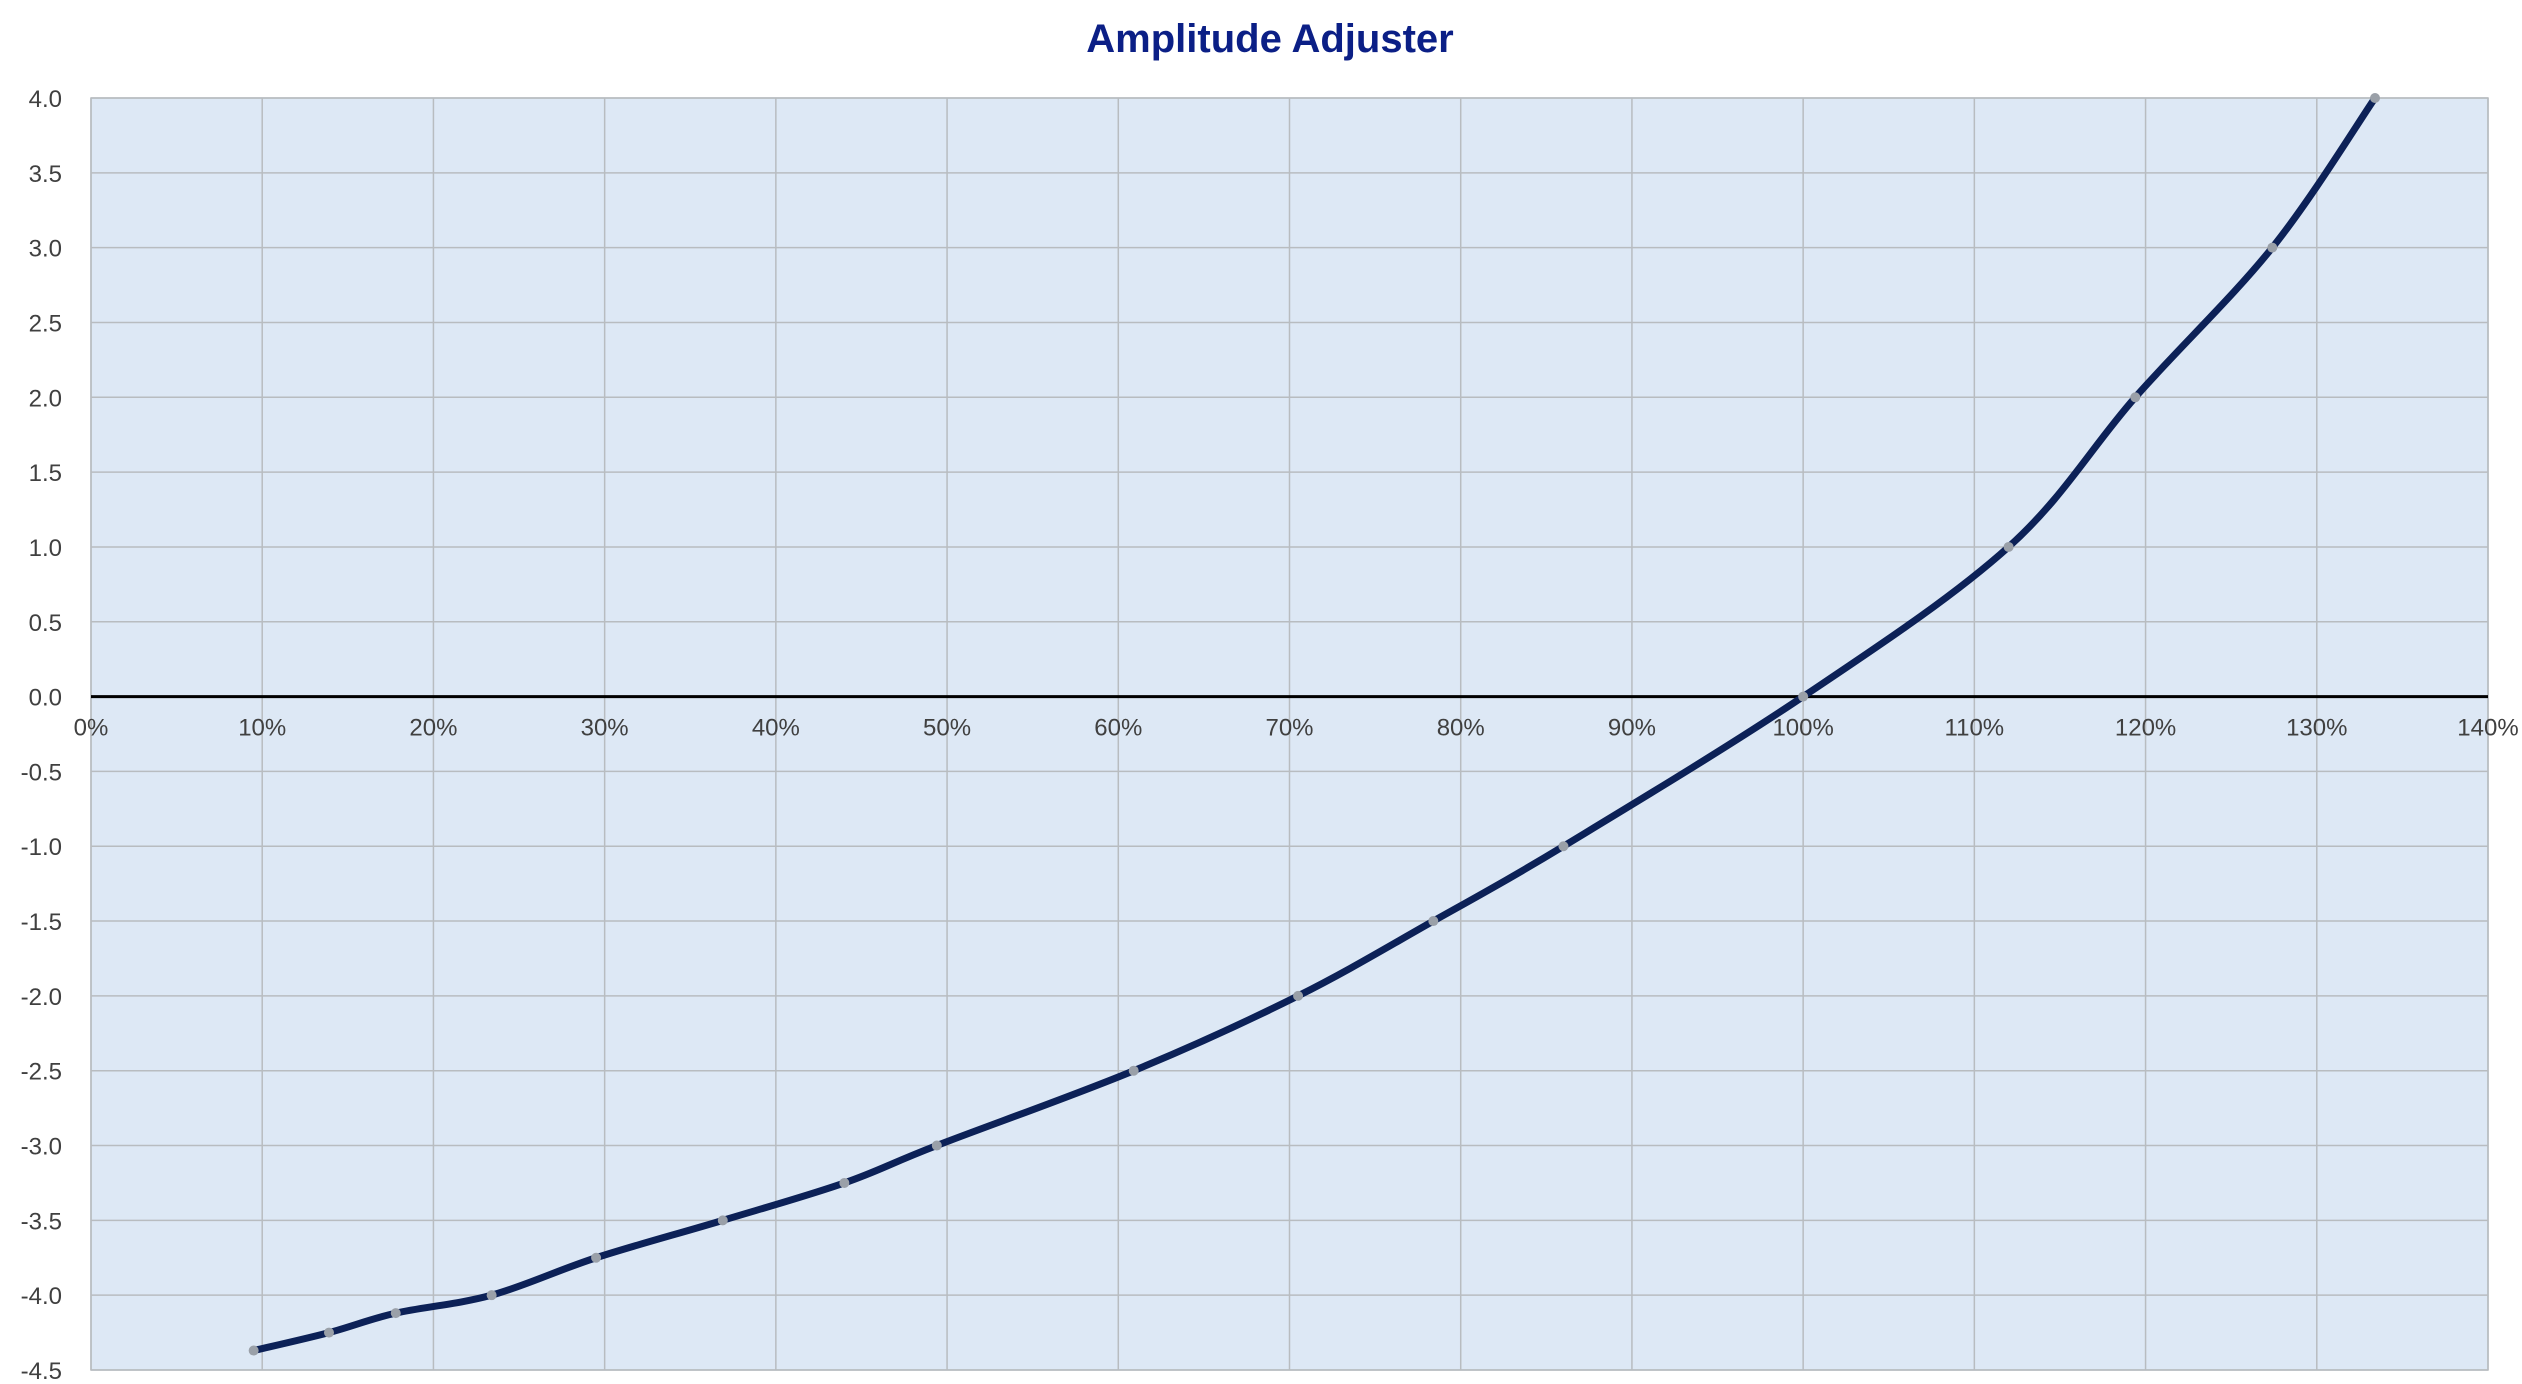 This screenshot has width=2522, height=1384. I want to click on y-tick-label: 2.0, so click(45, 398).